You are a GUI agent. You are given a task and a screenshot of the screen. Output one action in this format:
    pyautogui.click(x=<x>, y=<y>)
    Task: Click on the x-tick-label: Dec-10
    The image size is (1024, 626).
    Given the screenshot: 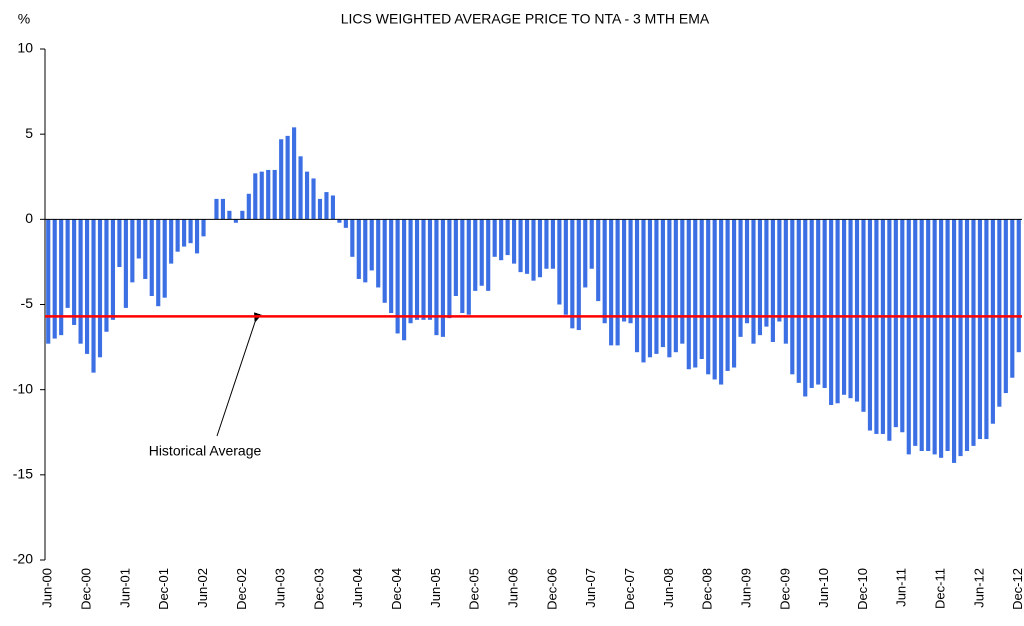 What is the action you would take?
    pyautogui.click(x=862, y=589)
    